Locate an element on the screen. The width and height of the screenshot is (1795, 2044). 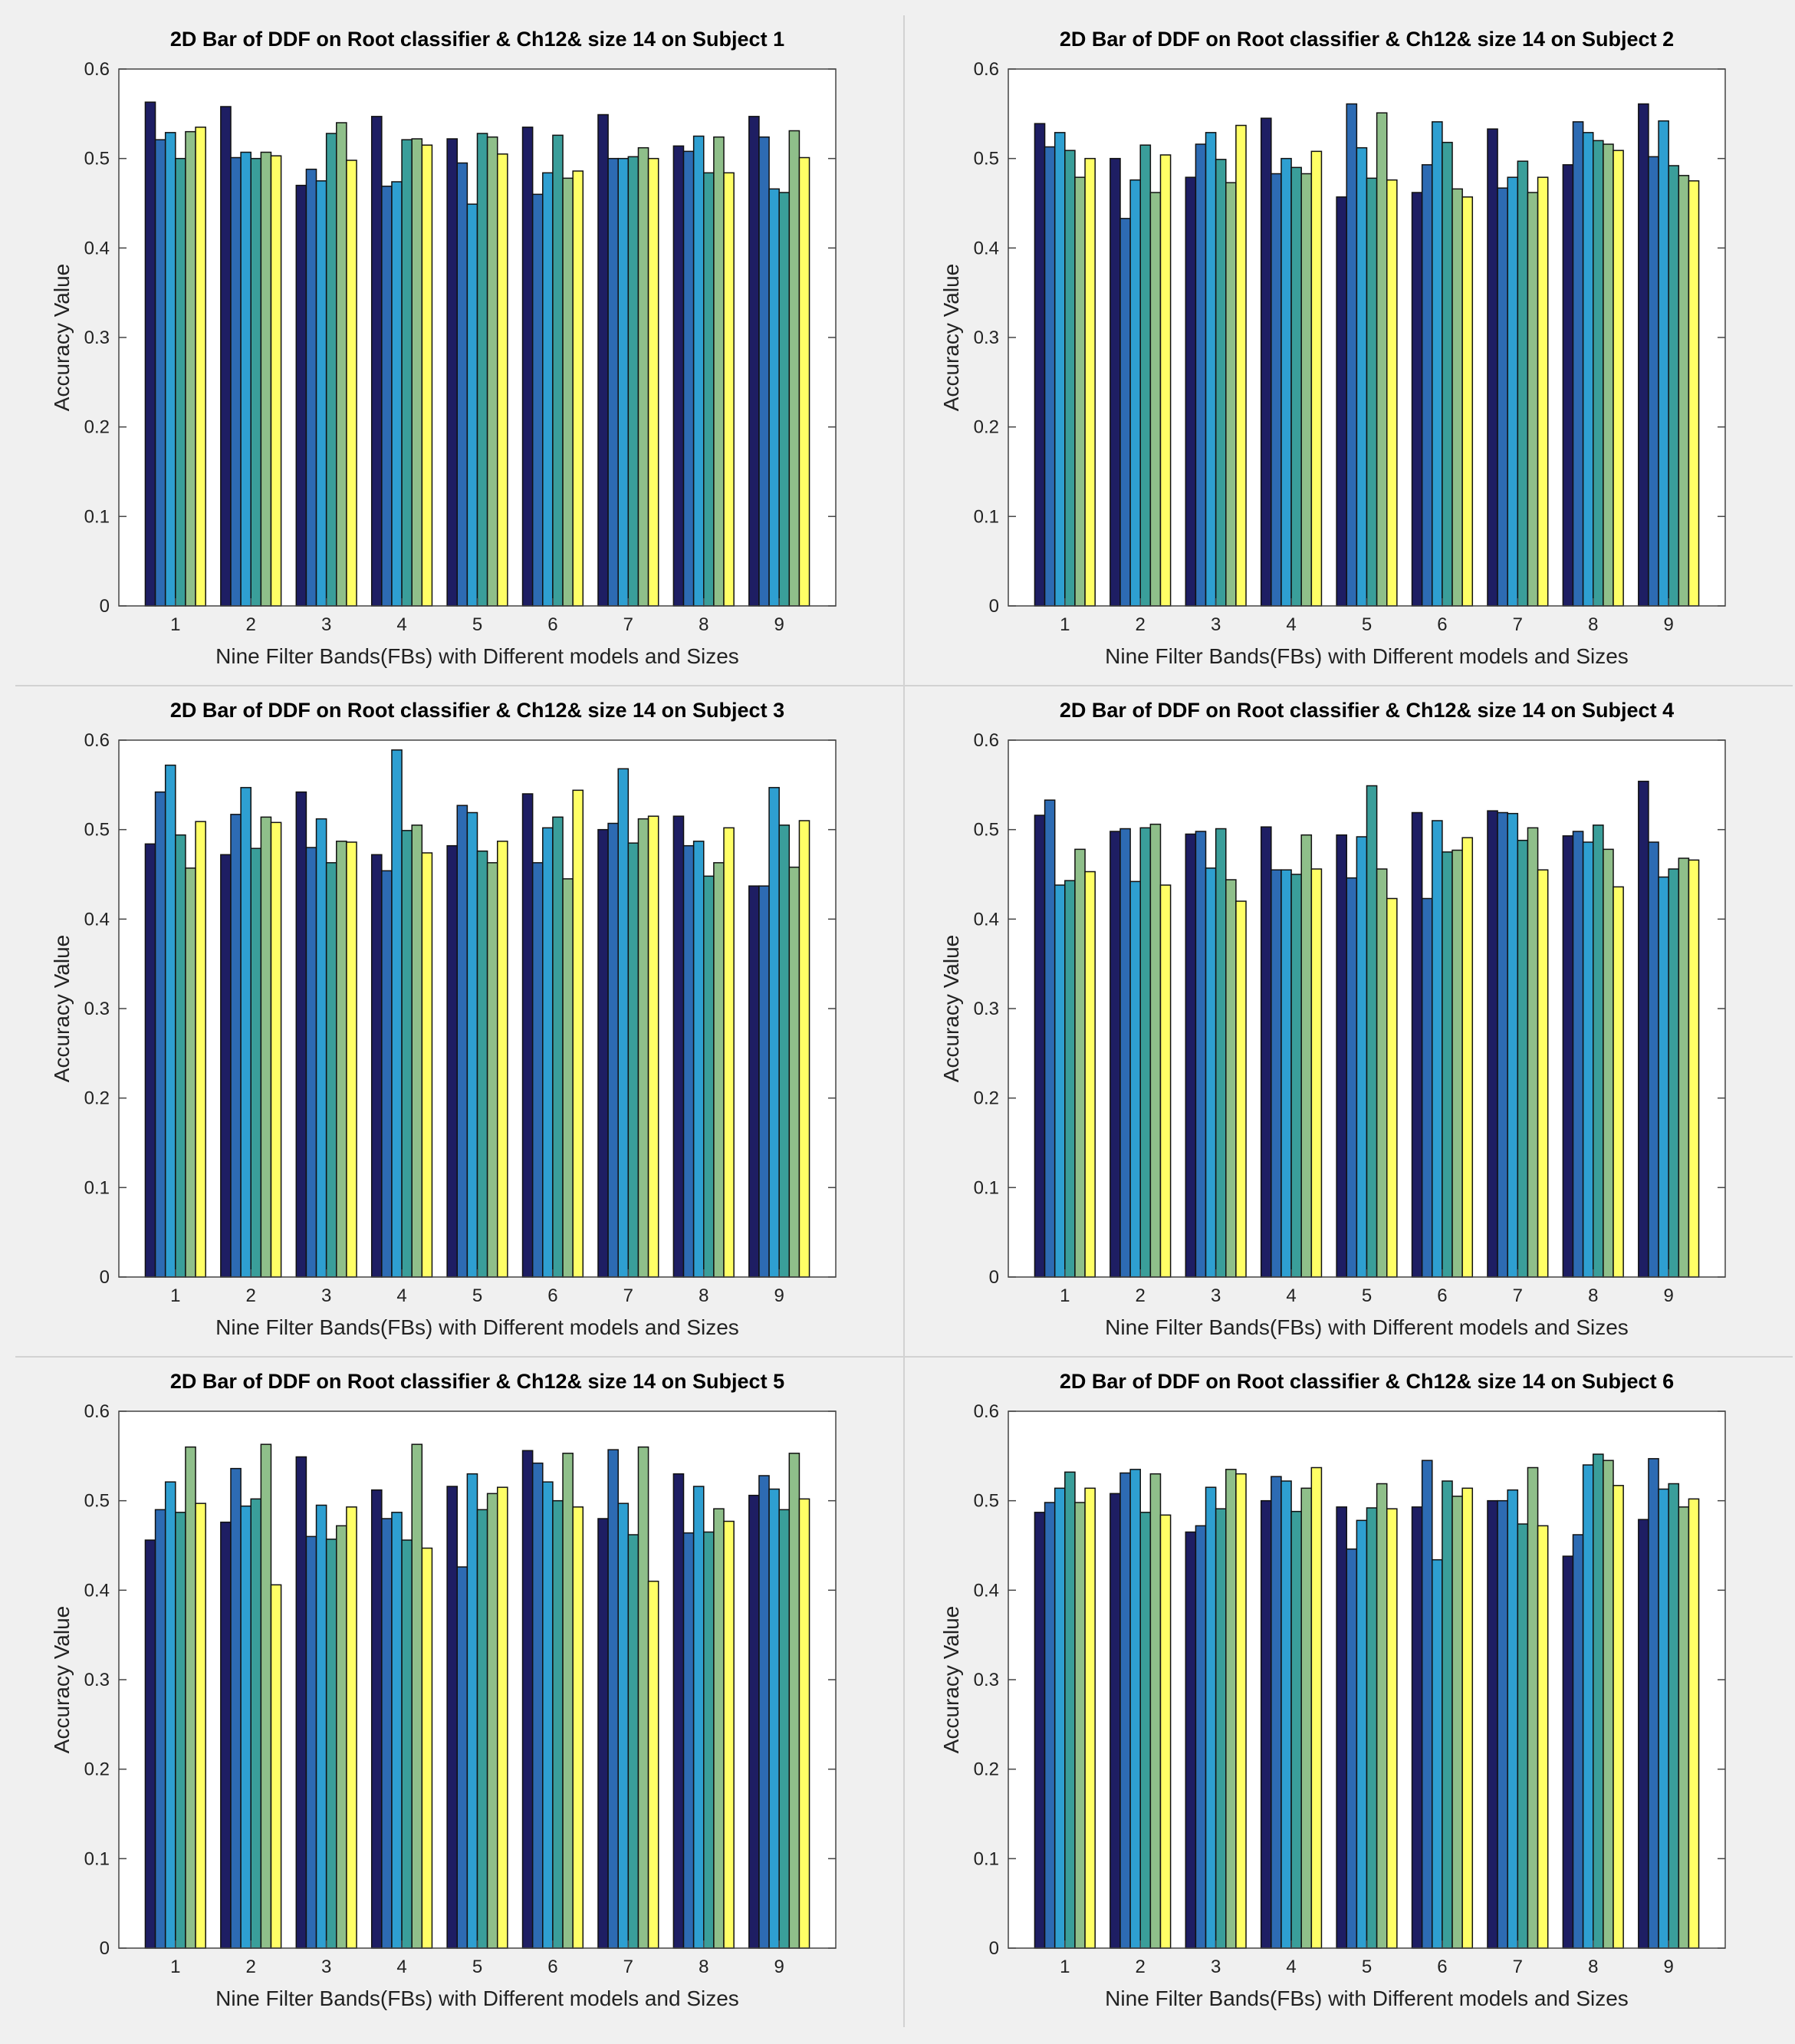
y-tick-label: 0.1 is located at coordinates (97, 1859).